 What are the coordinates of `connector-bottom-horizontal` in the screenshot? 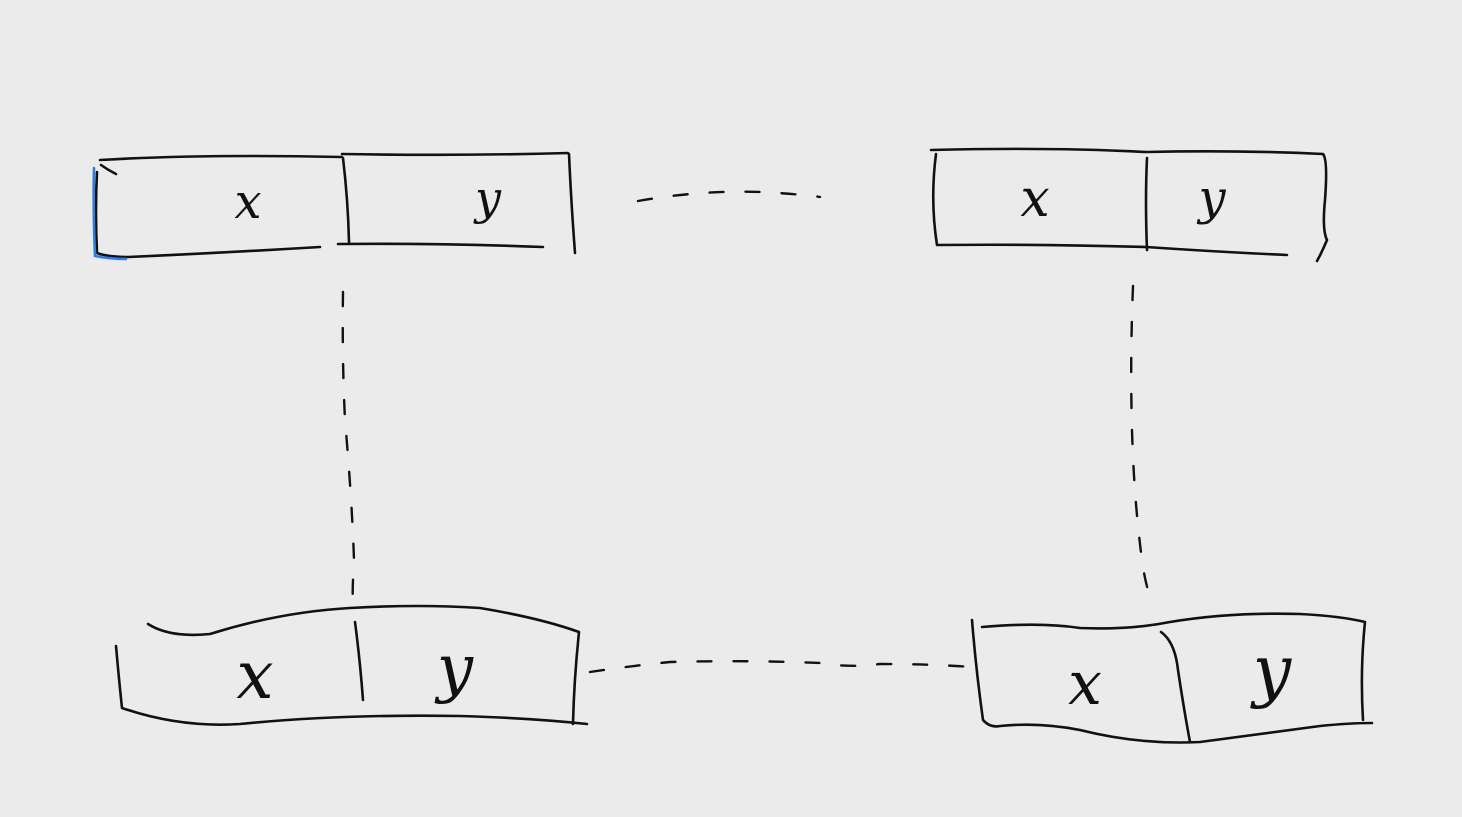 It's located at (781, 667).